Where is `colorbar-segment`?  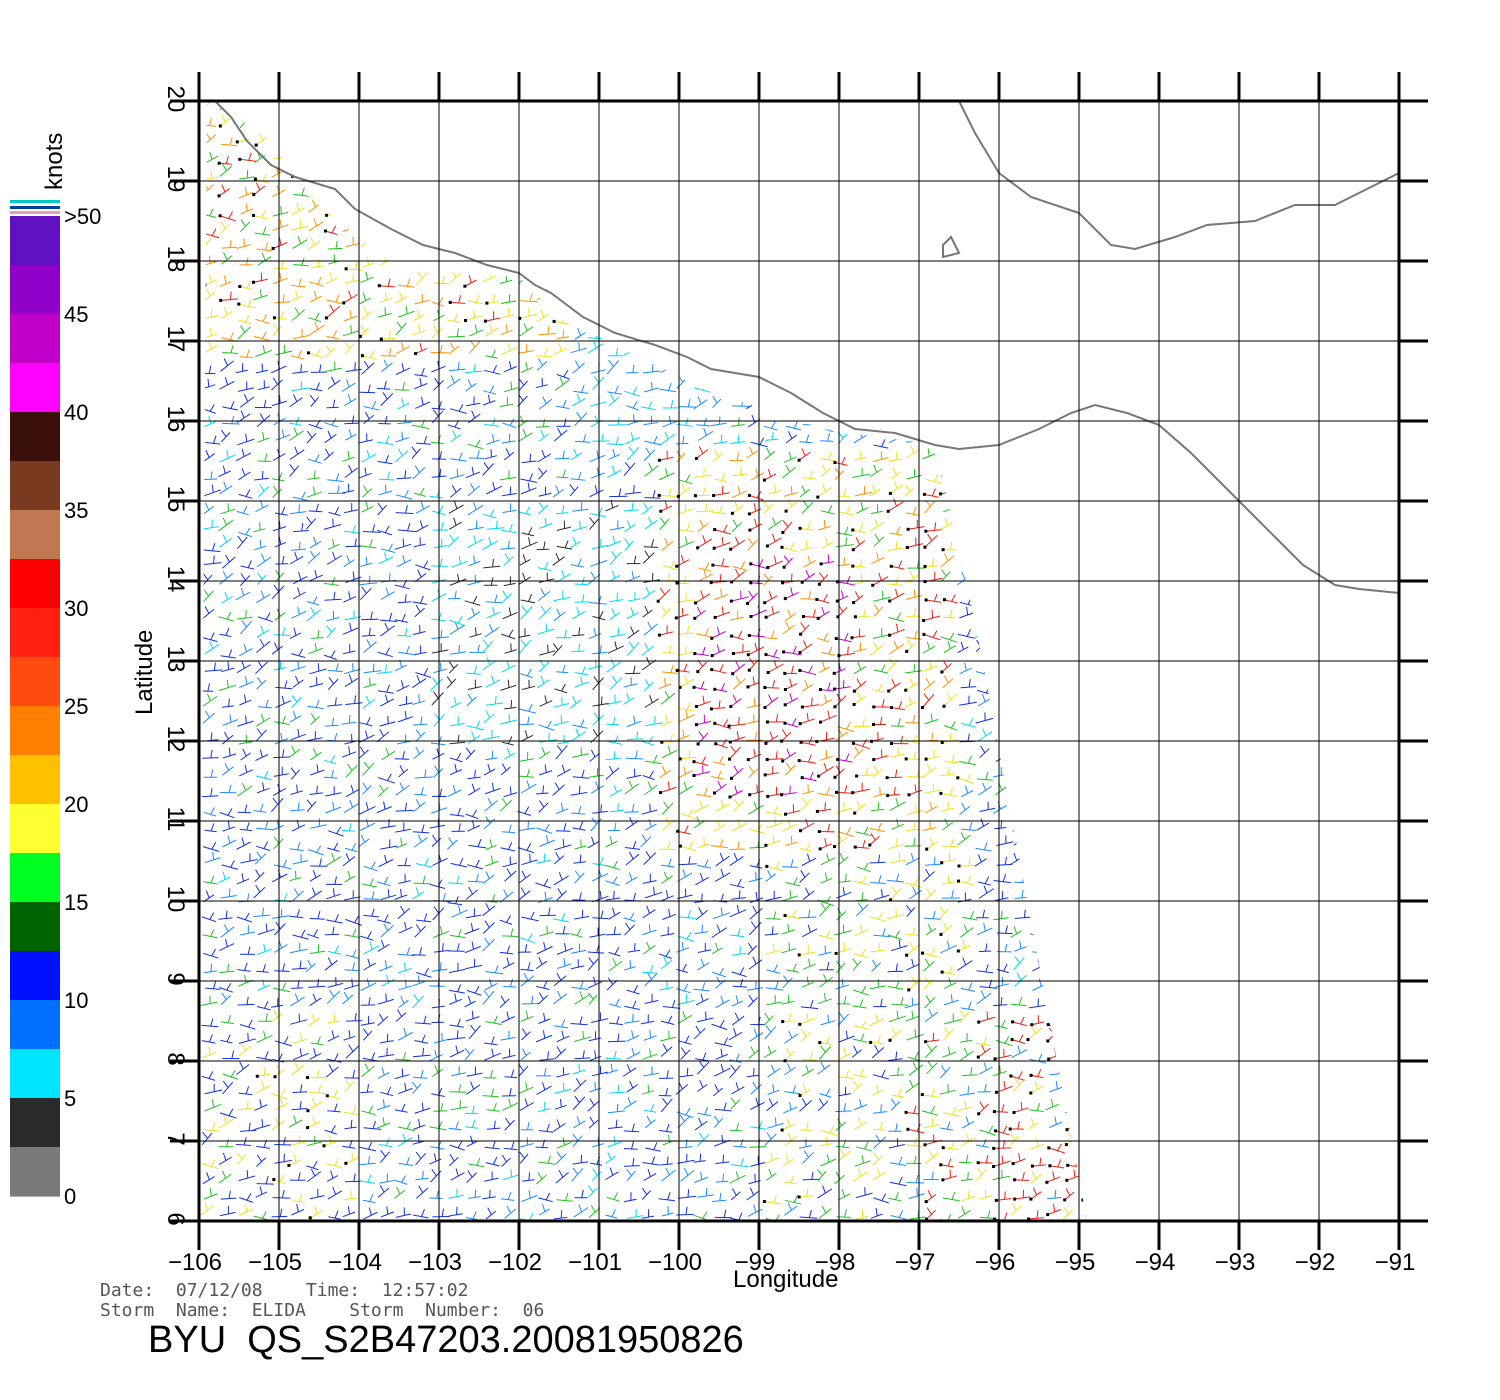
colorbar-segment is located at coordinates (35, 584).